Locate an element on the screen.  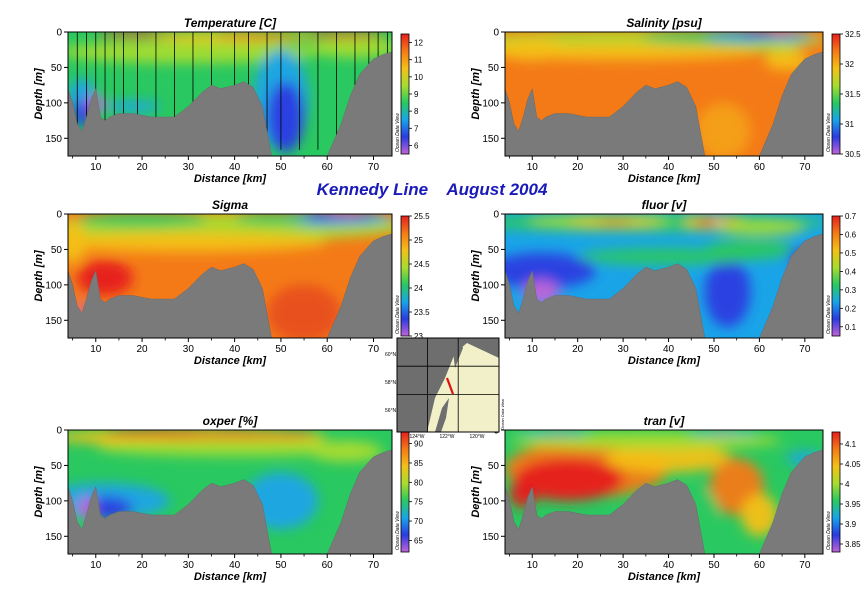
colorbar-tick-label: 90 is located at coordinates (418, 444).